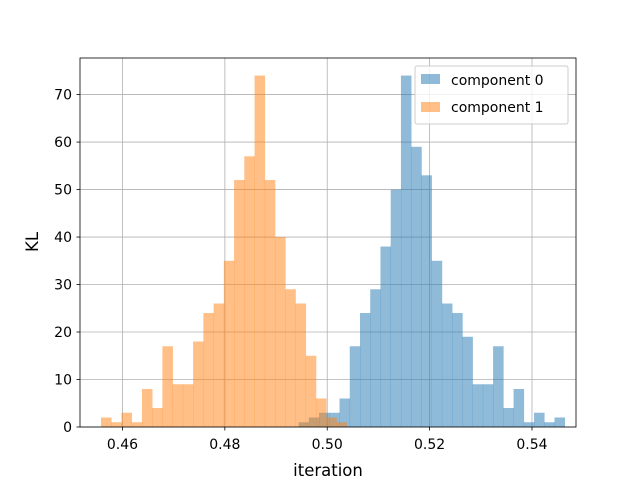  What do you see at coordinates (224, 445) in the screenshot?
I see `x-tick-label: 0.48` at bounding box center [224, 445].